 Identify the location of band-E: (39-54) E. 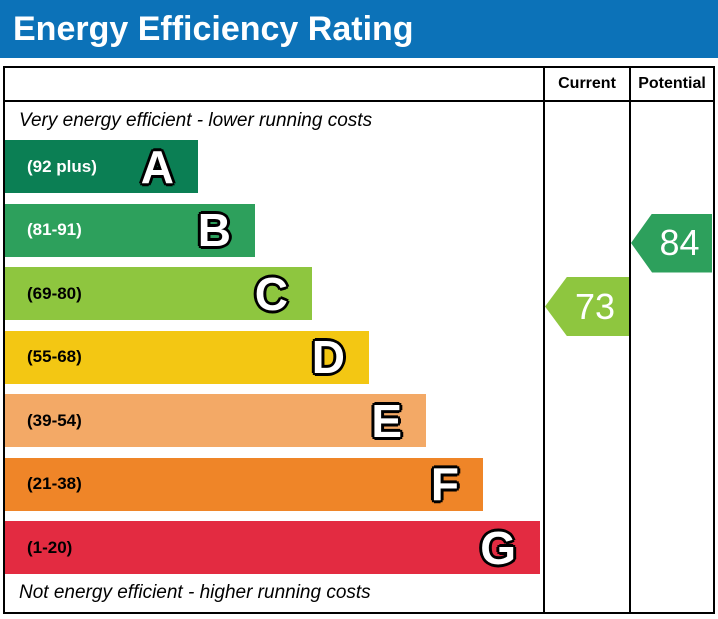
(215, 420).